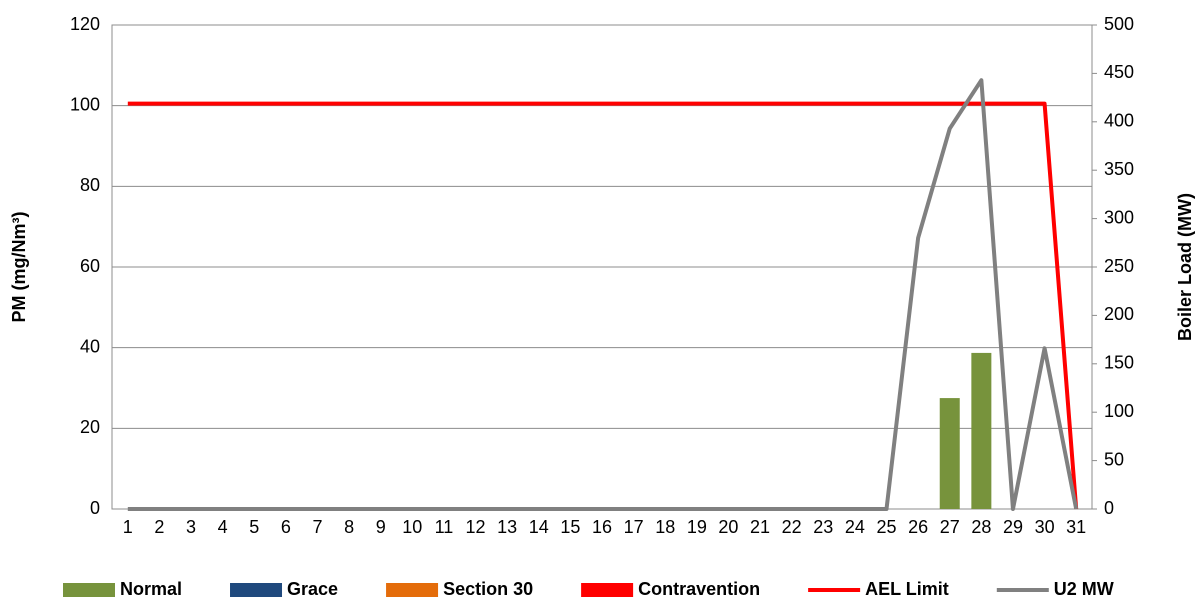 The width and height of the screenshot is (1200, 608). I want to click on y2-tick-label: 150, so click(1119, 363).